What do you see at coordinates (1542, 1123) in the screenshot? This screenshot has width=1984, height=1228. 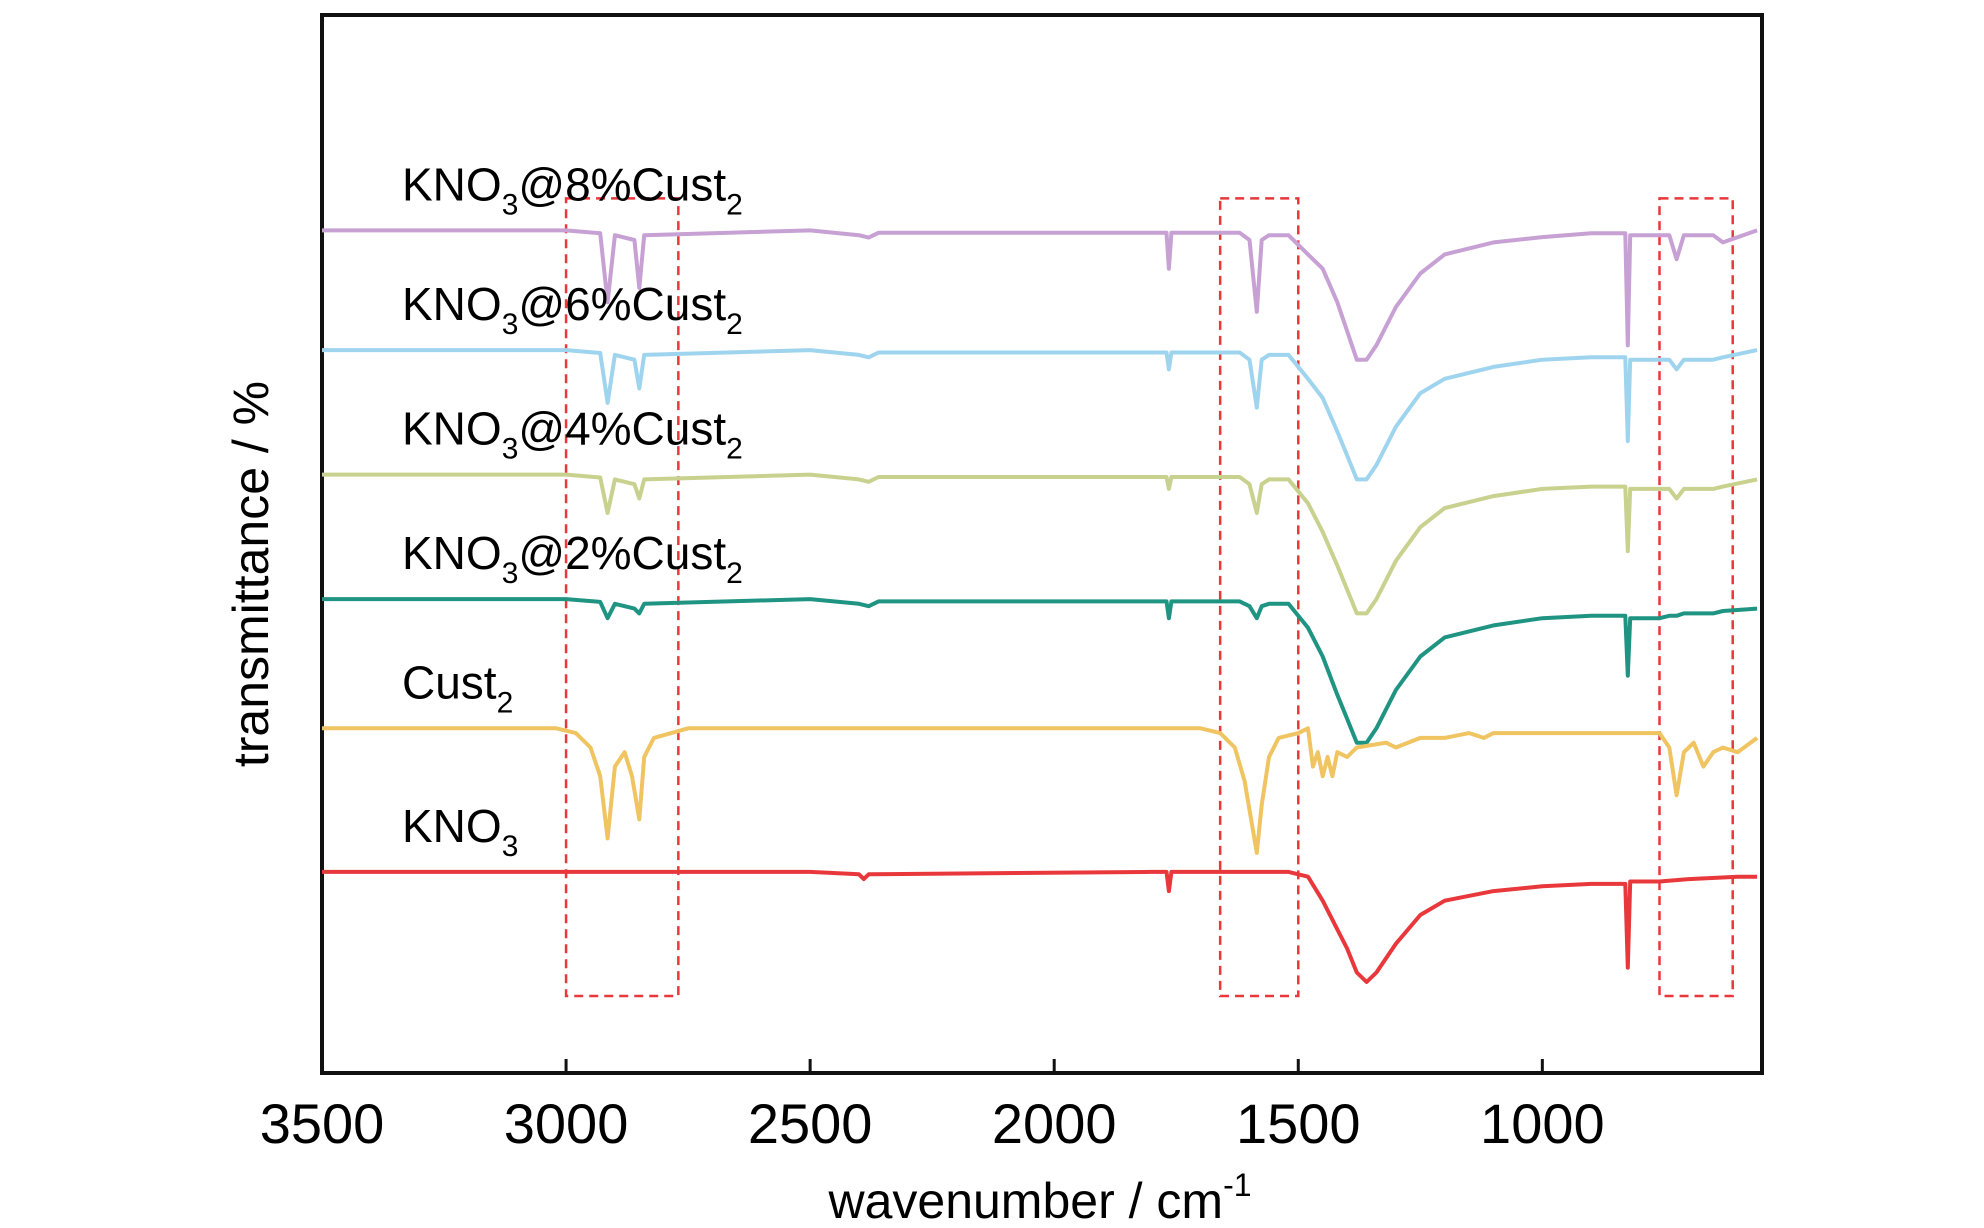 I see `x-tick-label: 1000` at bounding box center [1542, 1123].